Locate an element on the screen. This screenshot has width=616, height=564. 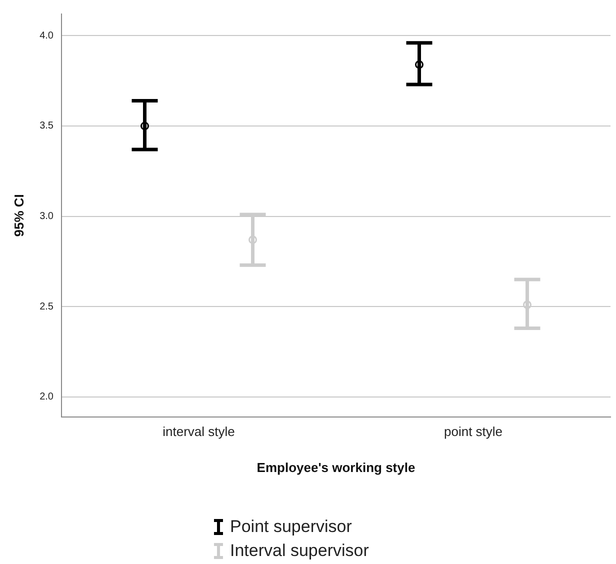
y-tick-label: 4.0 is located at coordinates (47, 36).